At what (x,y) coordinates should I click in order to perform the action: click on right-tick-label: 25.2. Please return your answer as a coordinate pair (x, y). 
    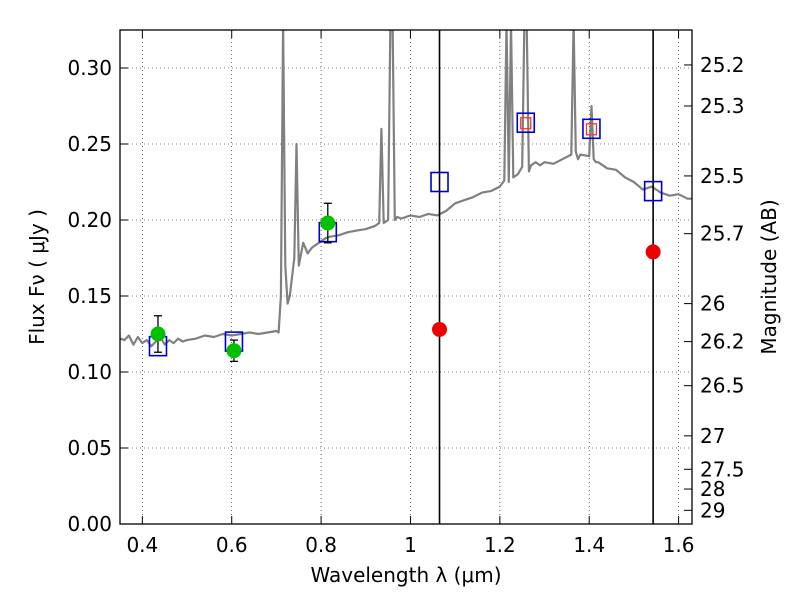
    Looking at the image, I should click on (722, 65).